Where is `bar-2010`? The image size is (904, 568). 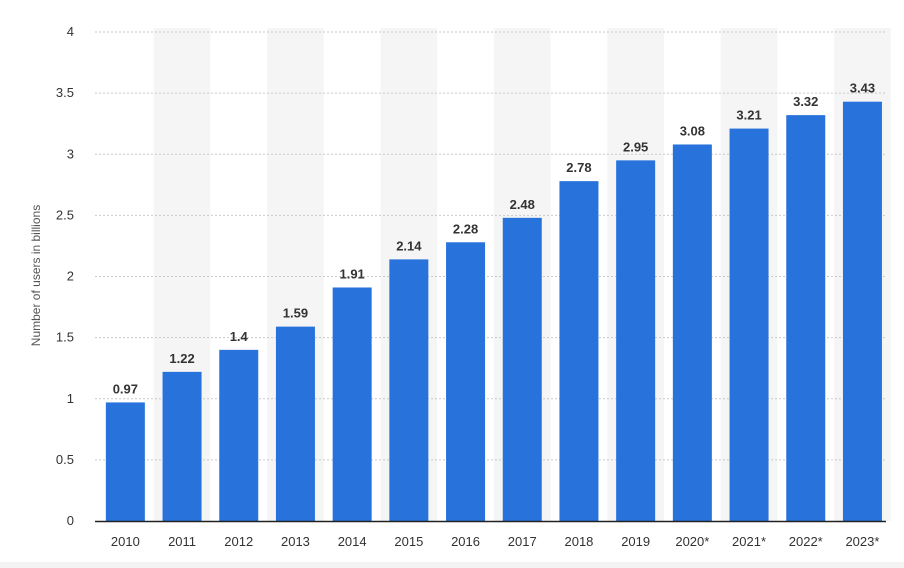 bar-2010 is located at coordinates (125, 461).